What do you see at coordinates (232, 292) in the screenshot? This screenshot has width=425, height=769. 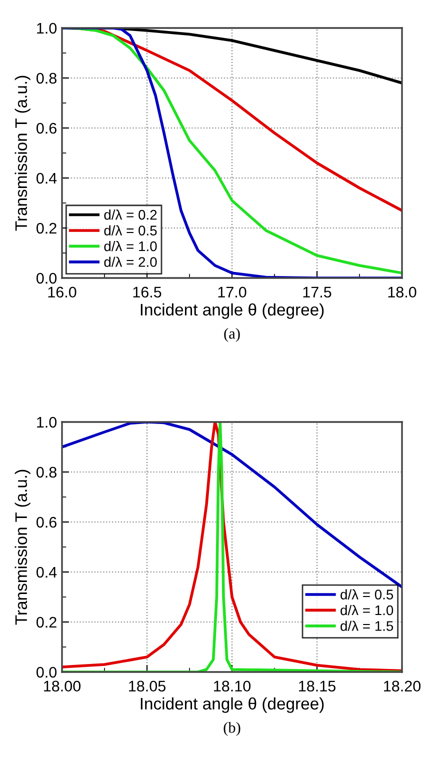 I see `x-tick-label: 17.0` at bounding box center [232, 292].